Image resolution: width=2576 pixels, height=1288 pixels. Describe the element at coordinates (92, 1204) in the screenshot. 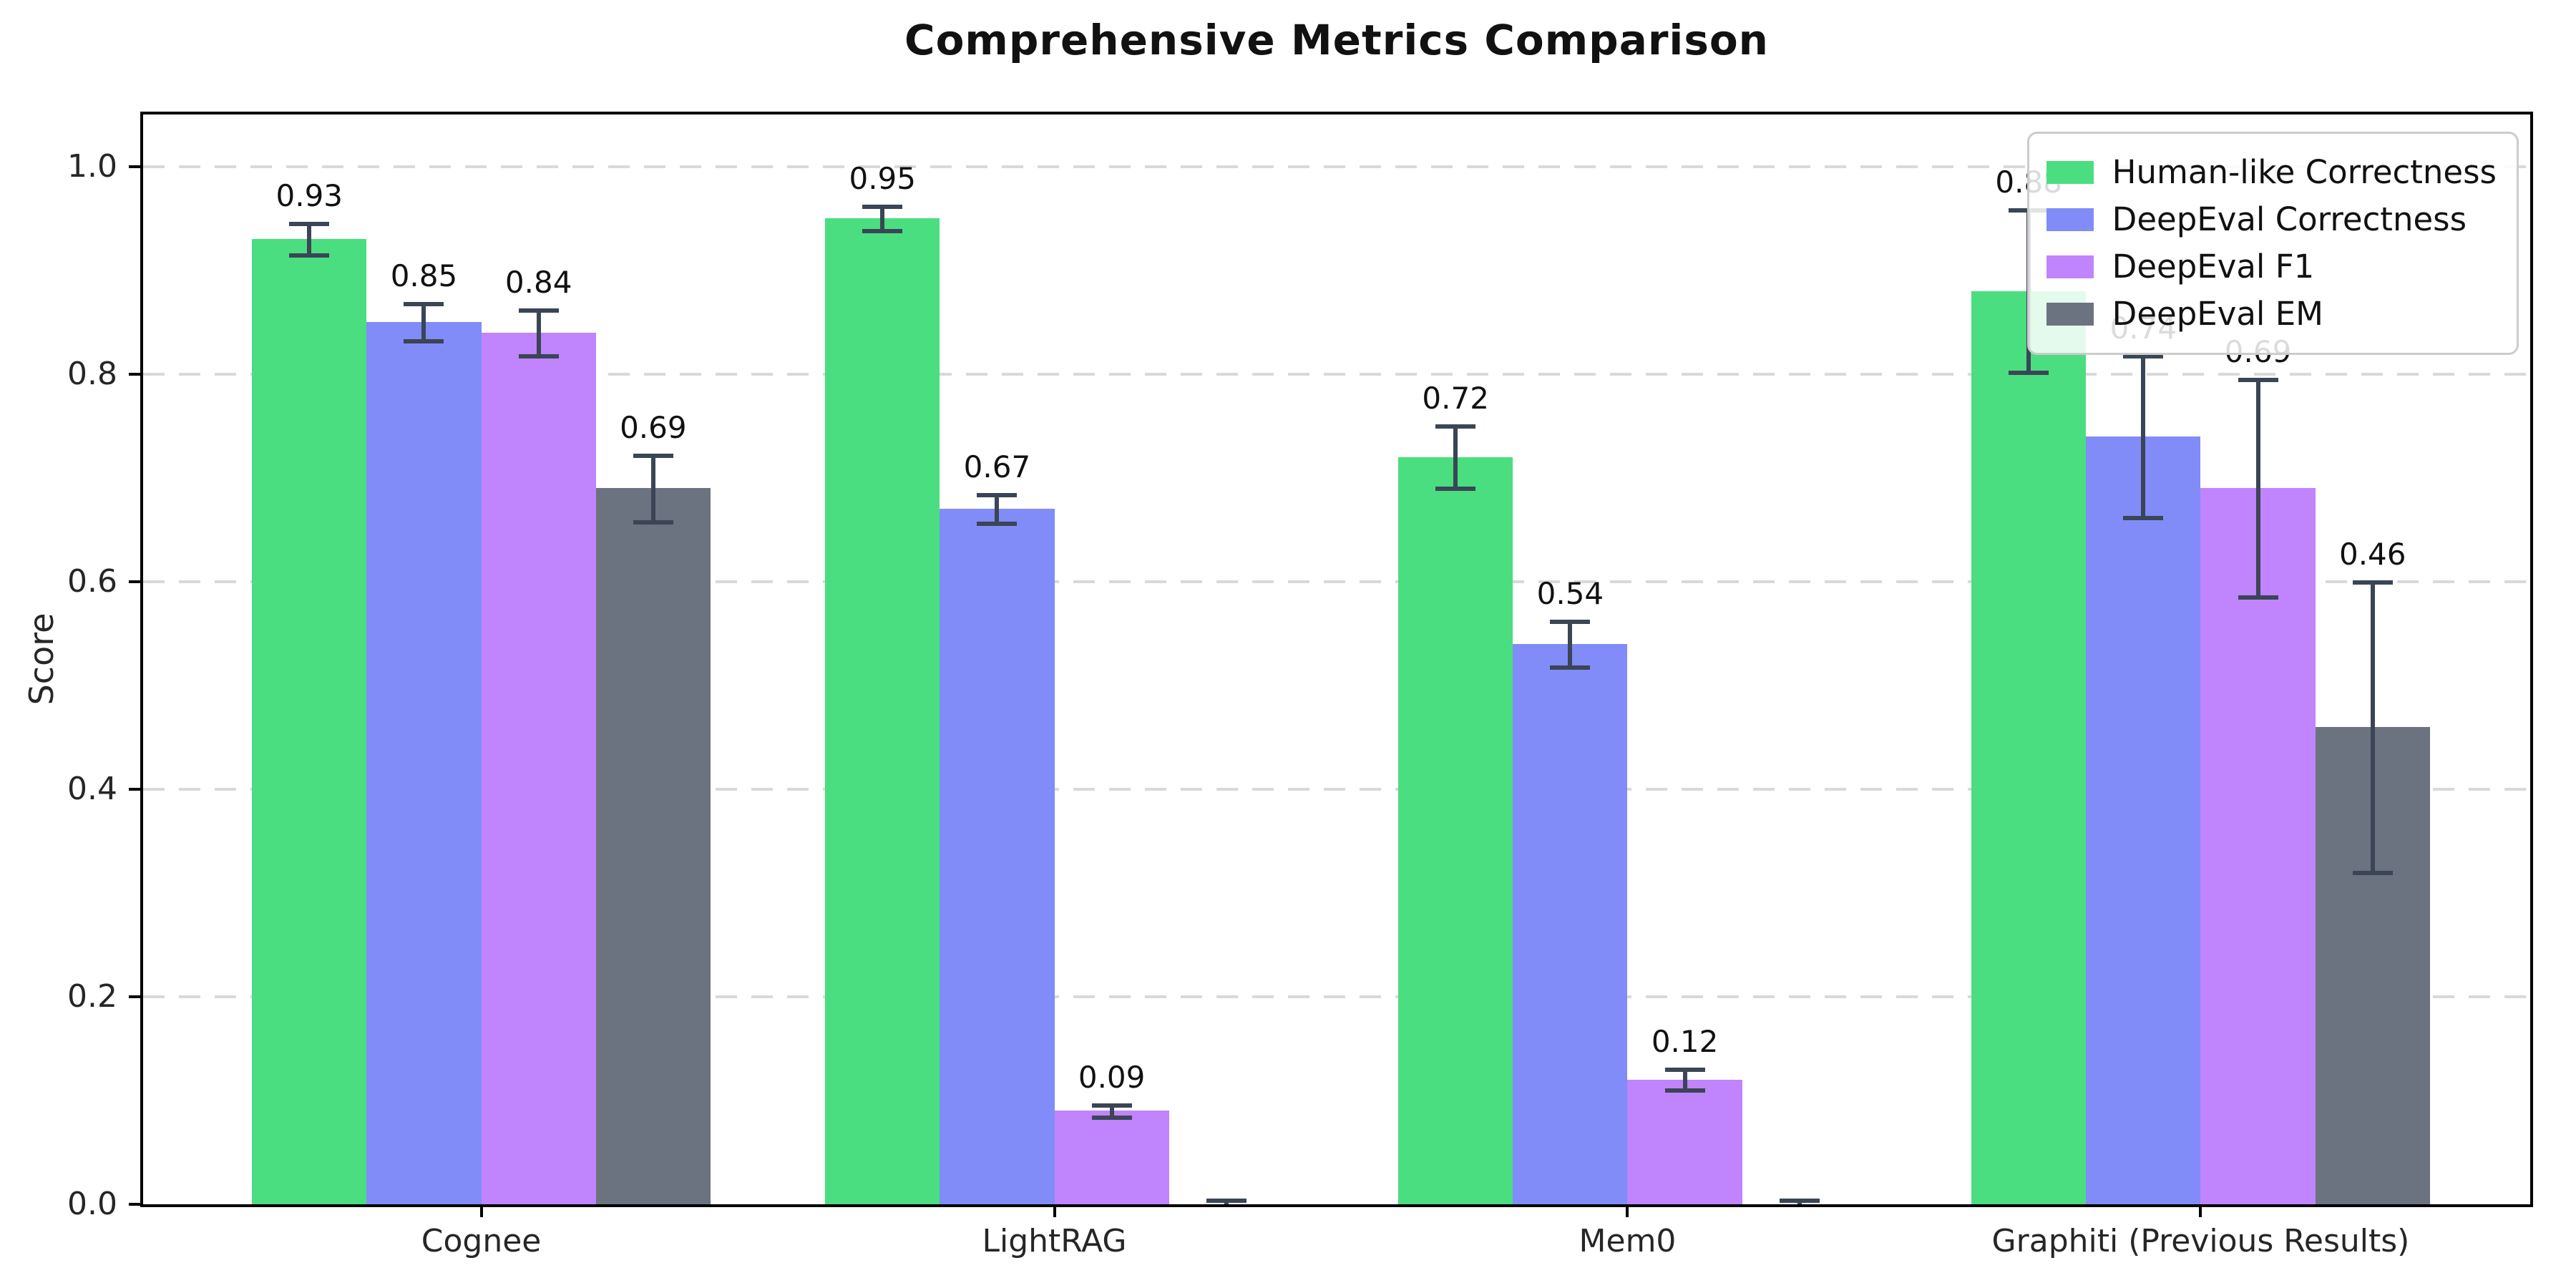

I see `y-tick-label: 0.0` at that location.